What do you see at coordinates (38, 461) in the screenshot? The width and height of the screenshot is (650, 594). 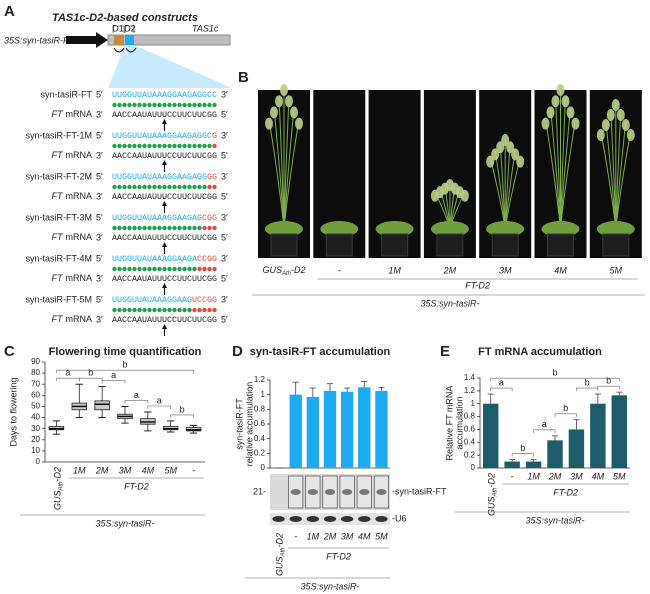 I see `y-tick-label: 0` at bounding box center [38, 461].